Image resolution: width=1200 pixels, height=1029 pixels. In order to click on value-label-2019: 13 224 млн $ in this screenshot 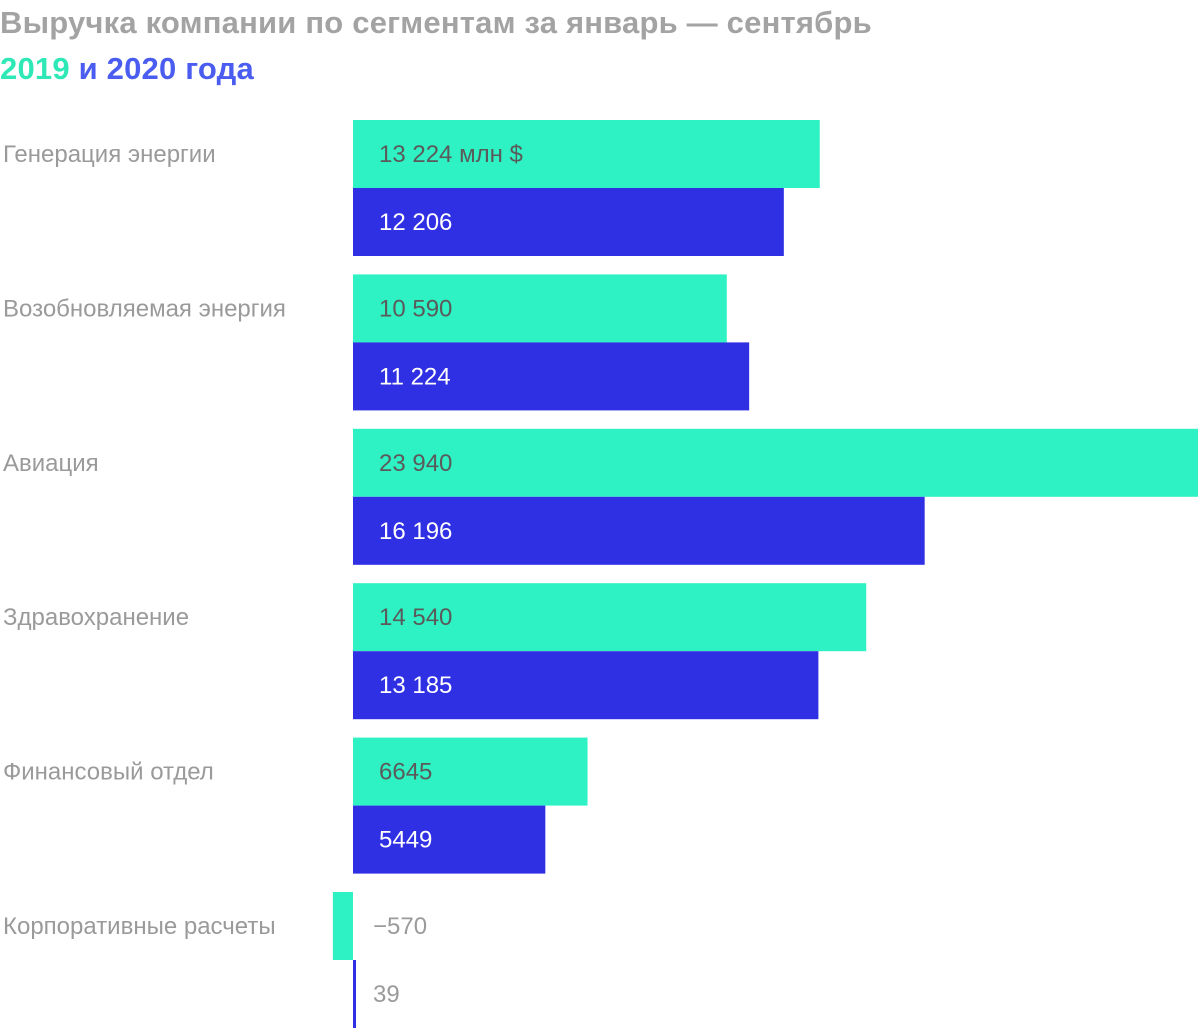, I will do `click(451, 154)`.